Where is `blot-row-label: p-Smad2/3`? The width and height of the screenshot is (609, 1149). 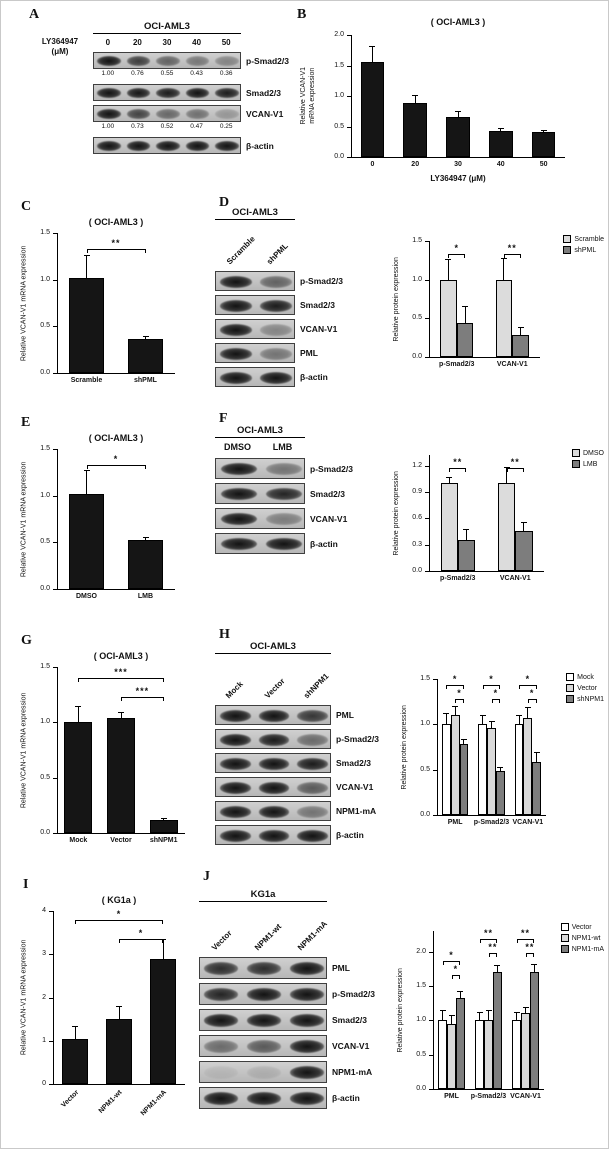 blot-row-label: p-Smad2/3 is located at coordinates (331, 468).